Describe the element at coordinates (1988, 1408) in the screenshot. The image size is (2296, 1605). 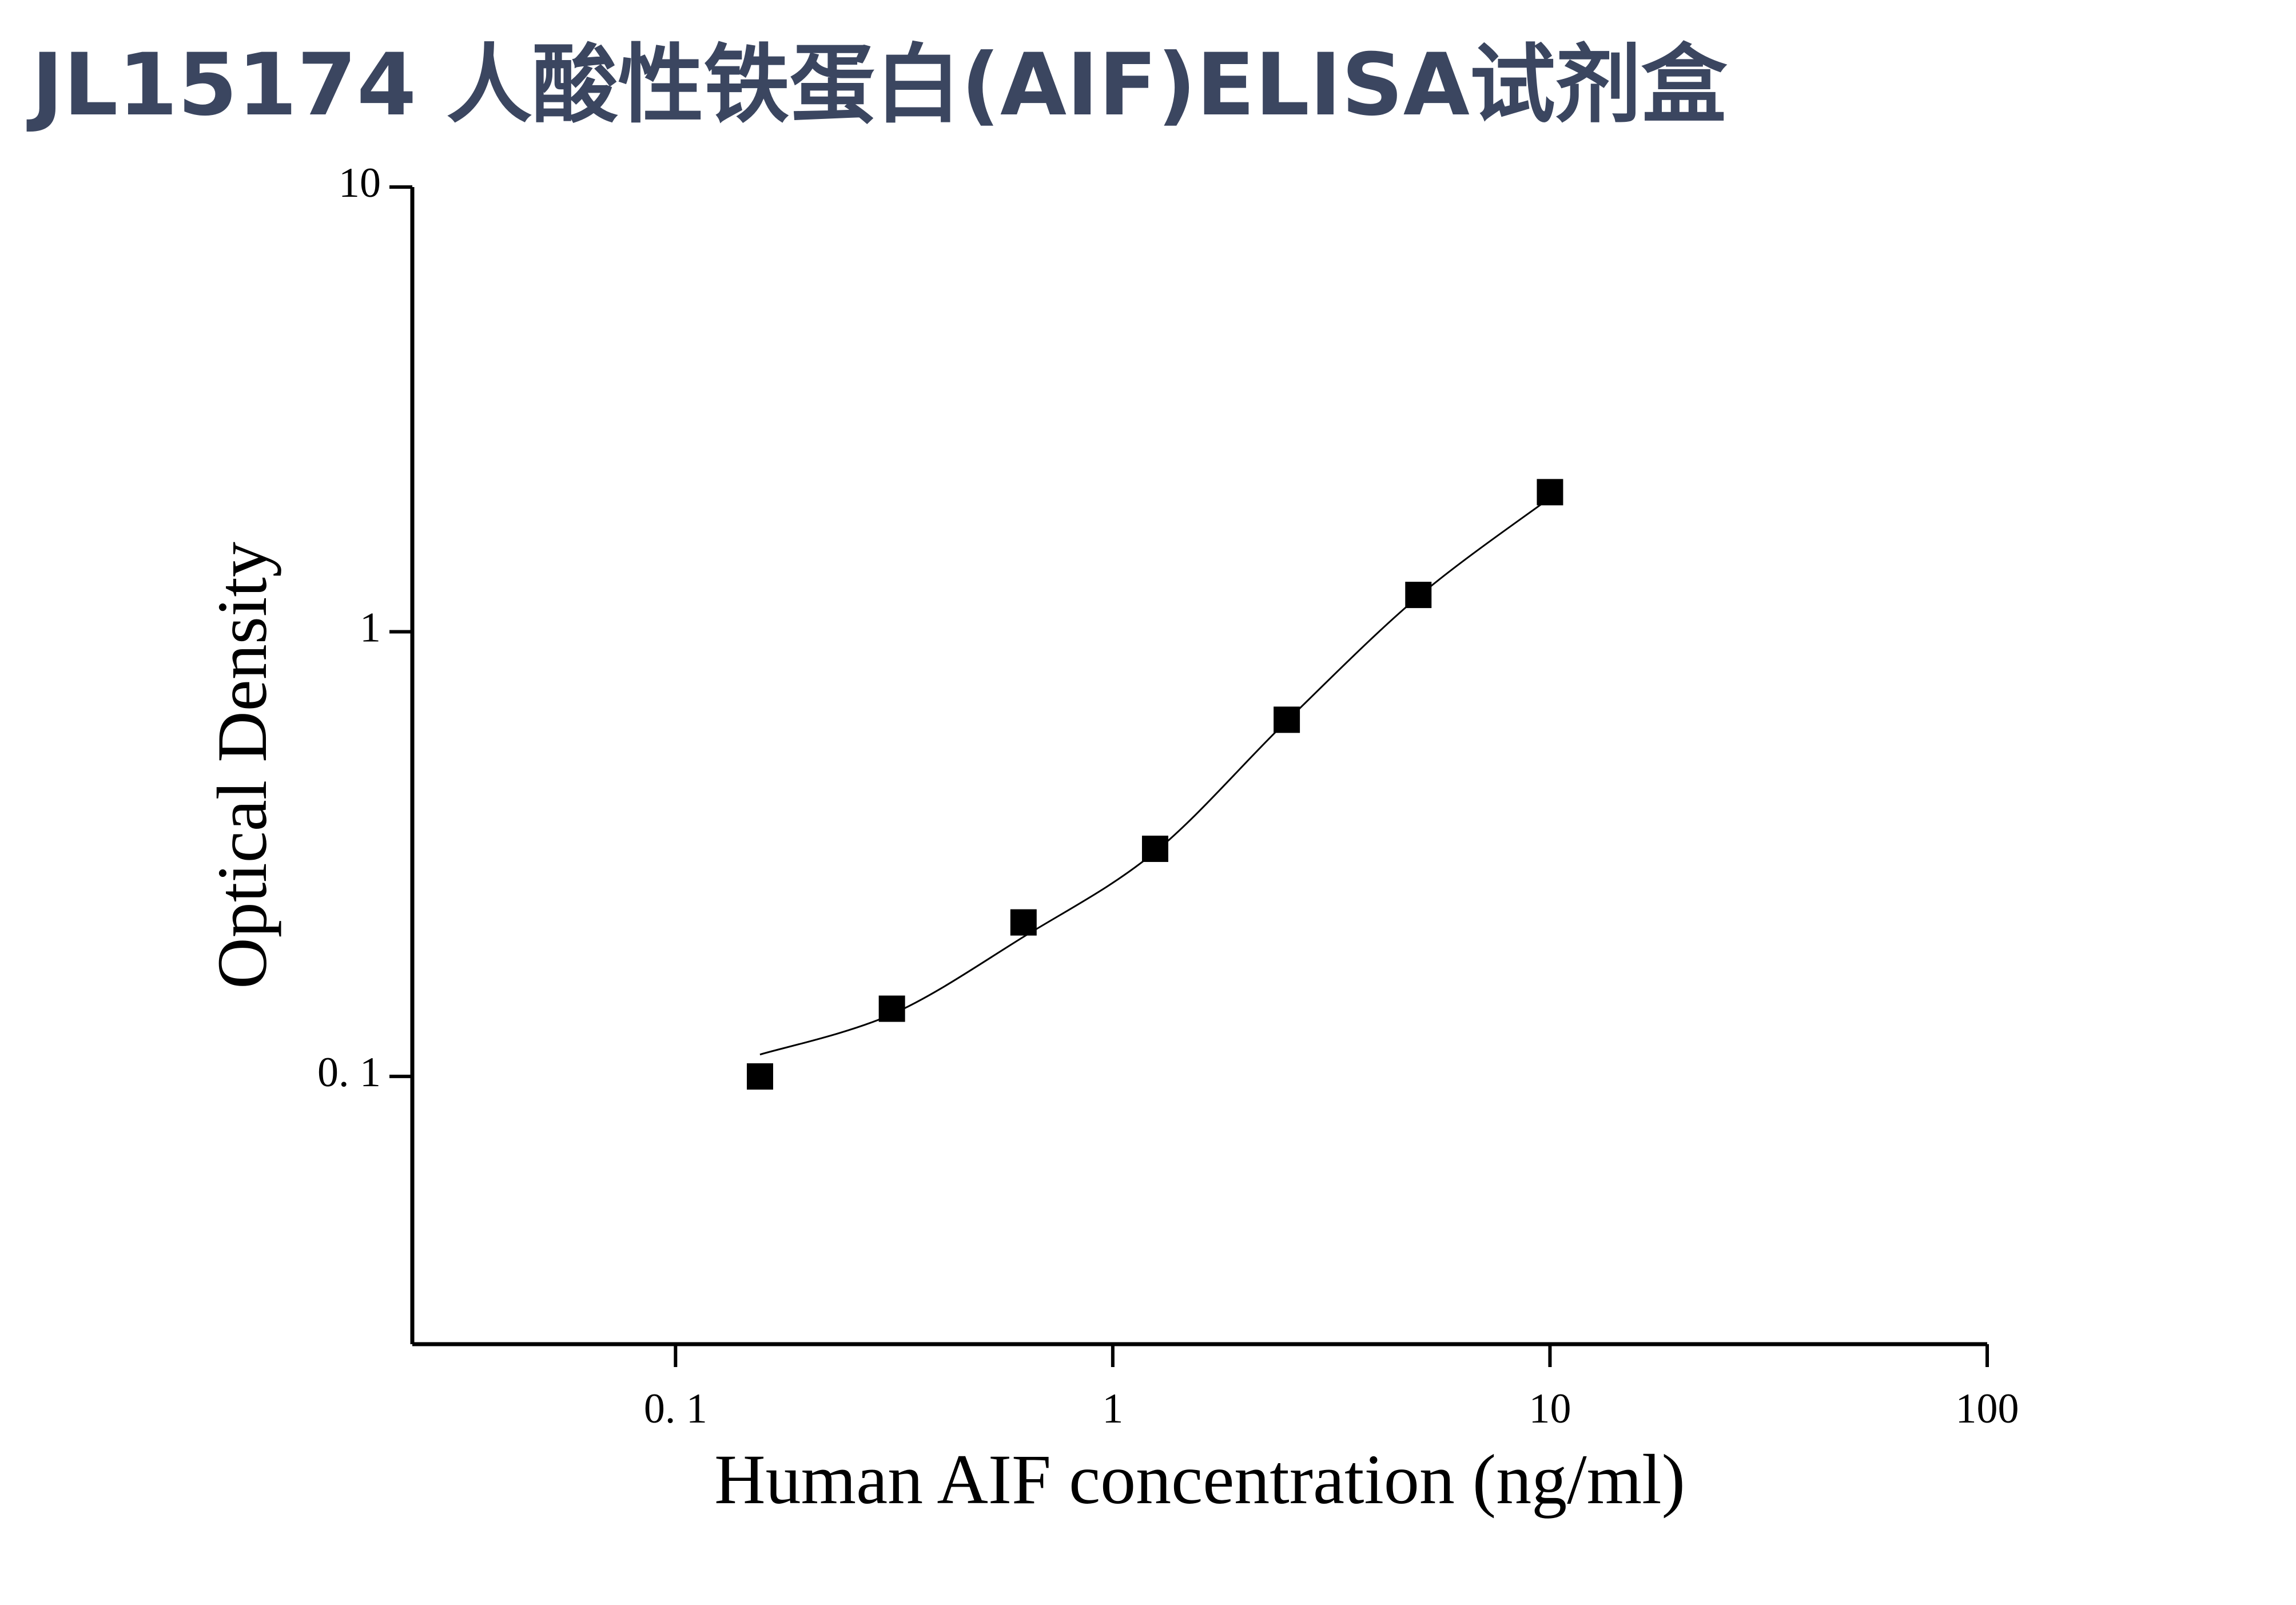
I see `x-tick-label: 100` at that location.